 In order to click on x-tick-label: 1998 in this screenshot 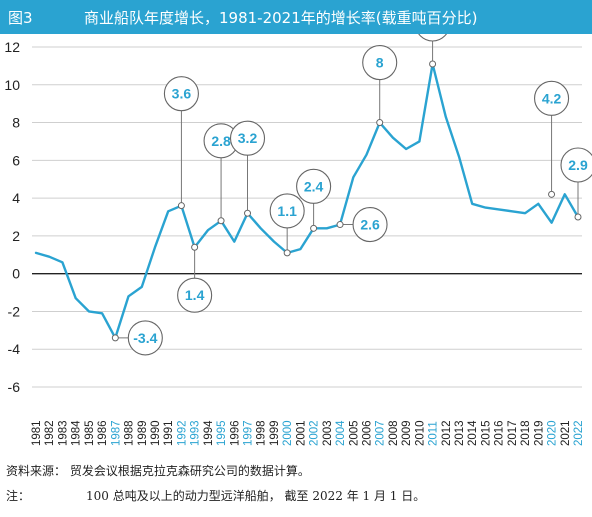, I will do `click(262, 433)`.